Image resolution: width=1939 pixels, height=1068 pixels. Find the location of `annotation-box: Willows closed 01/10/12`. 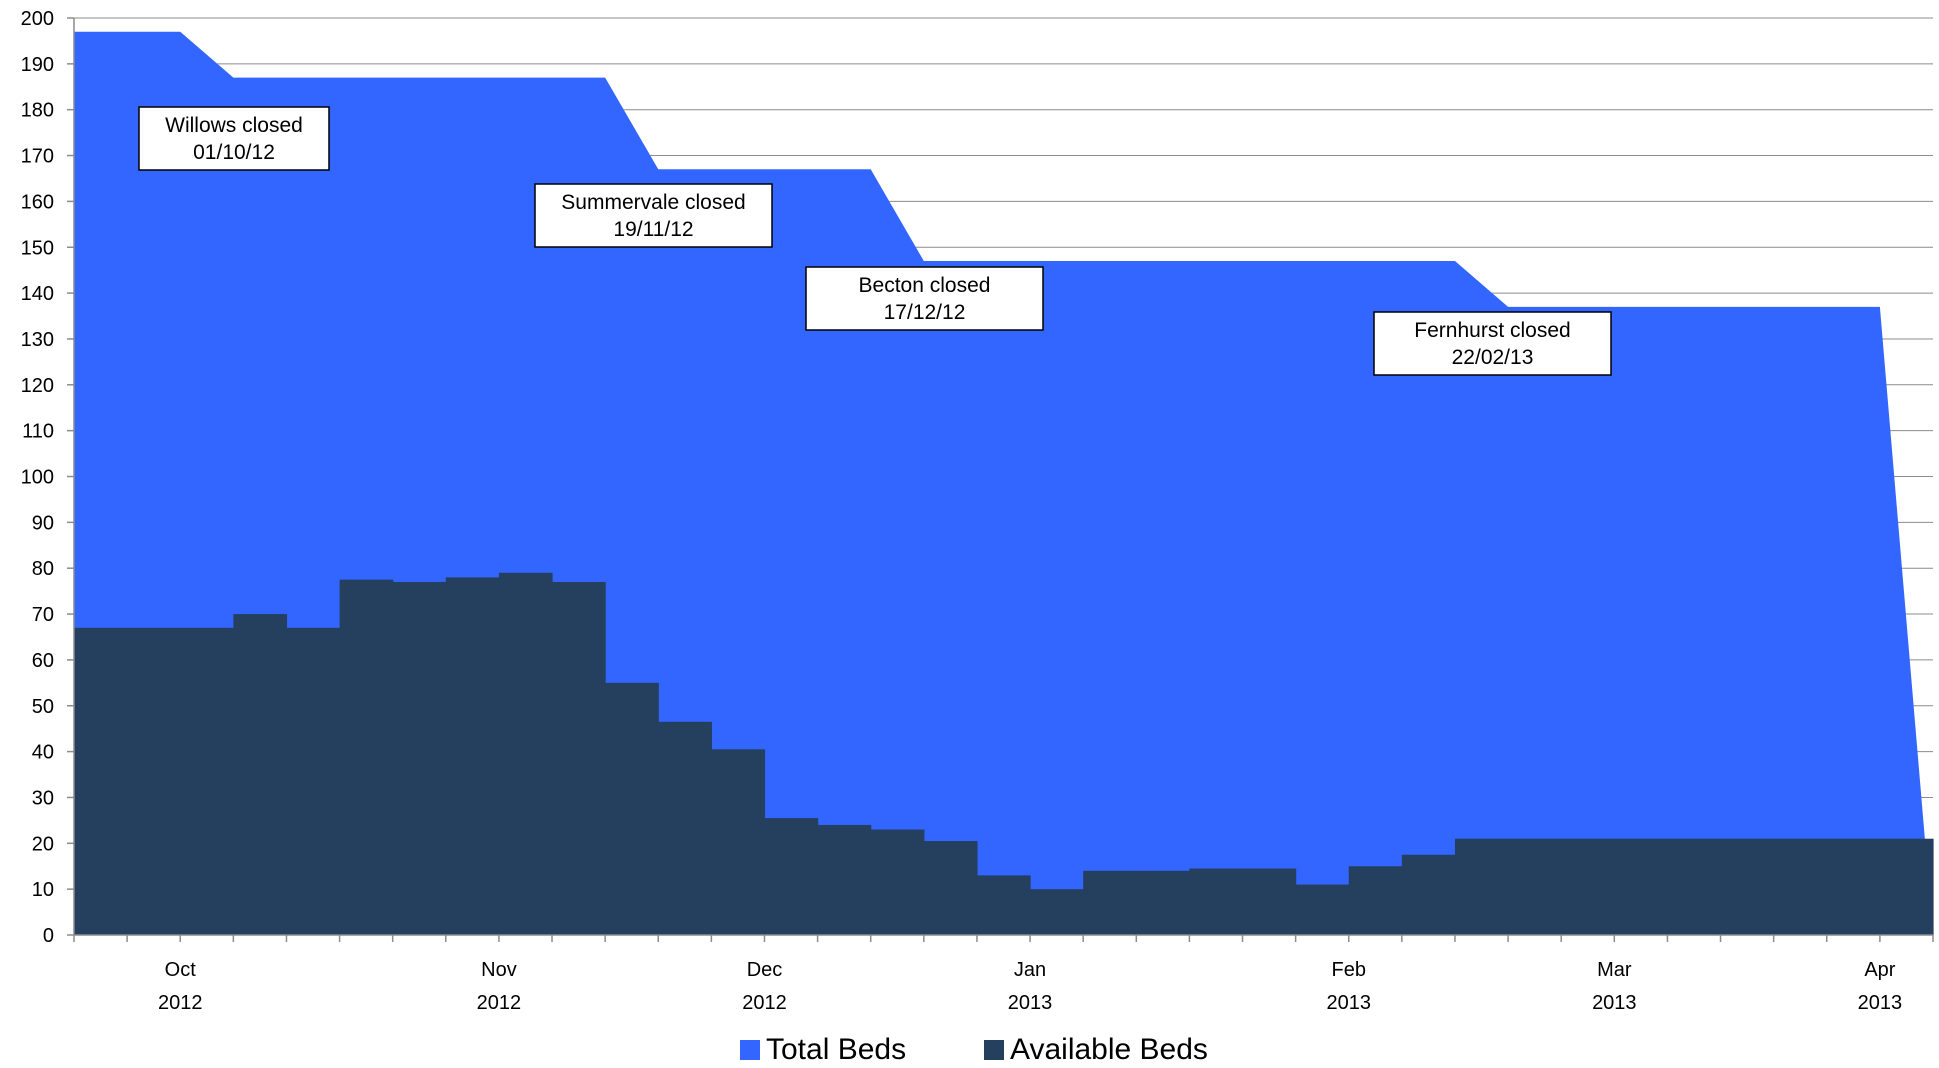

annotation-box: Willows closed 01/10/12 is located at coordinates (234, 138).